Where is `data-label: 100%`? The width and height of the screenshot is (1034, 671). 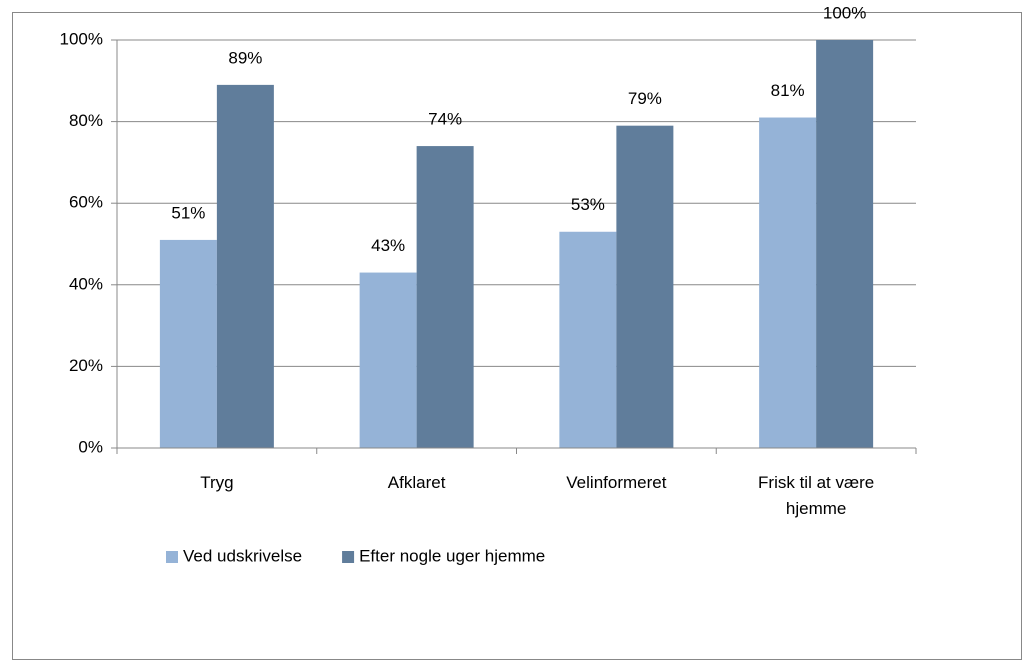 data-label: 100% is located at coordinates (844, 12).